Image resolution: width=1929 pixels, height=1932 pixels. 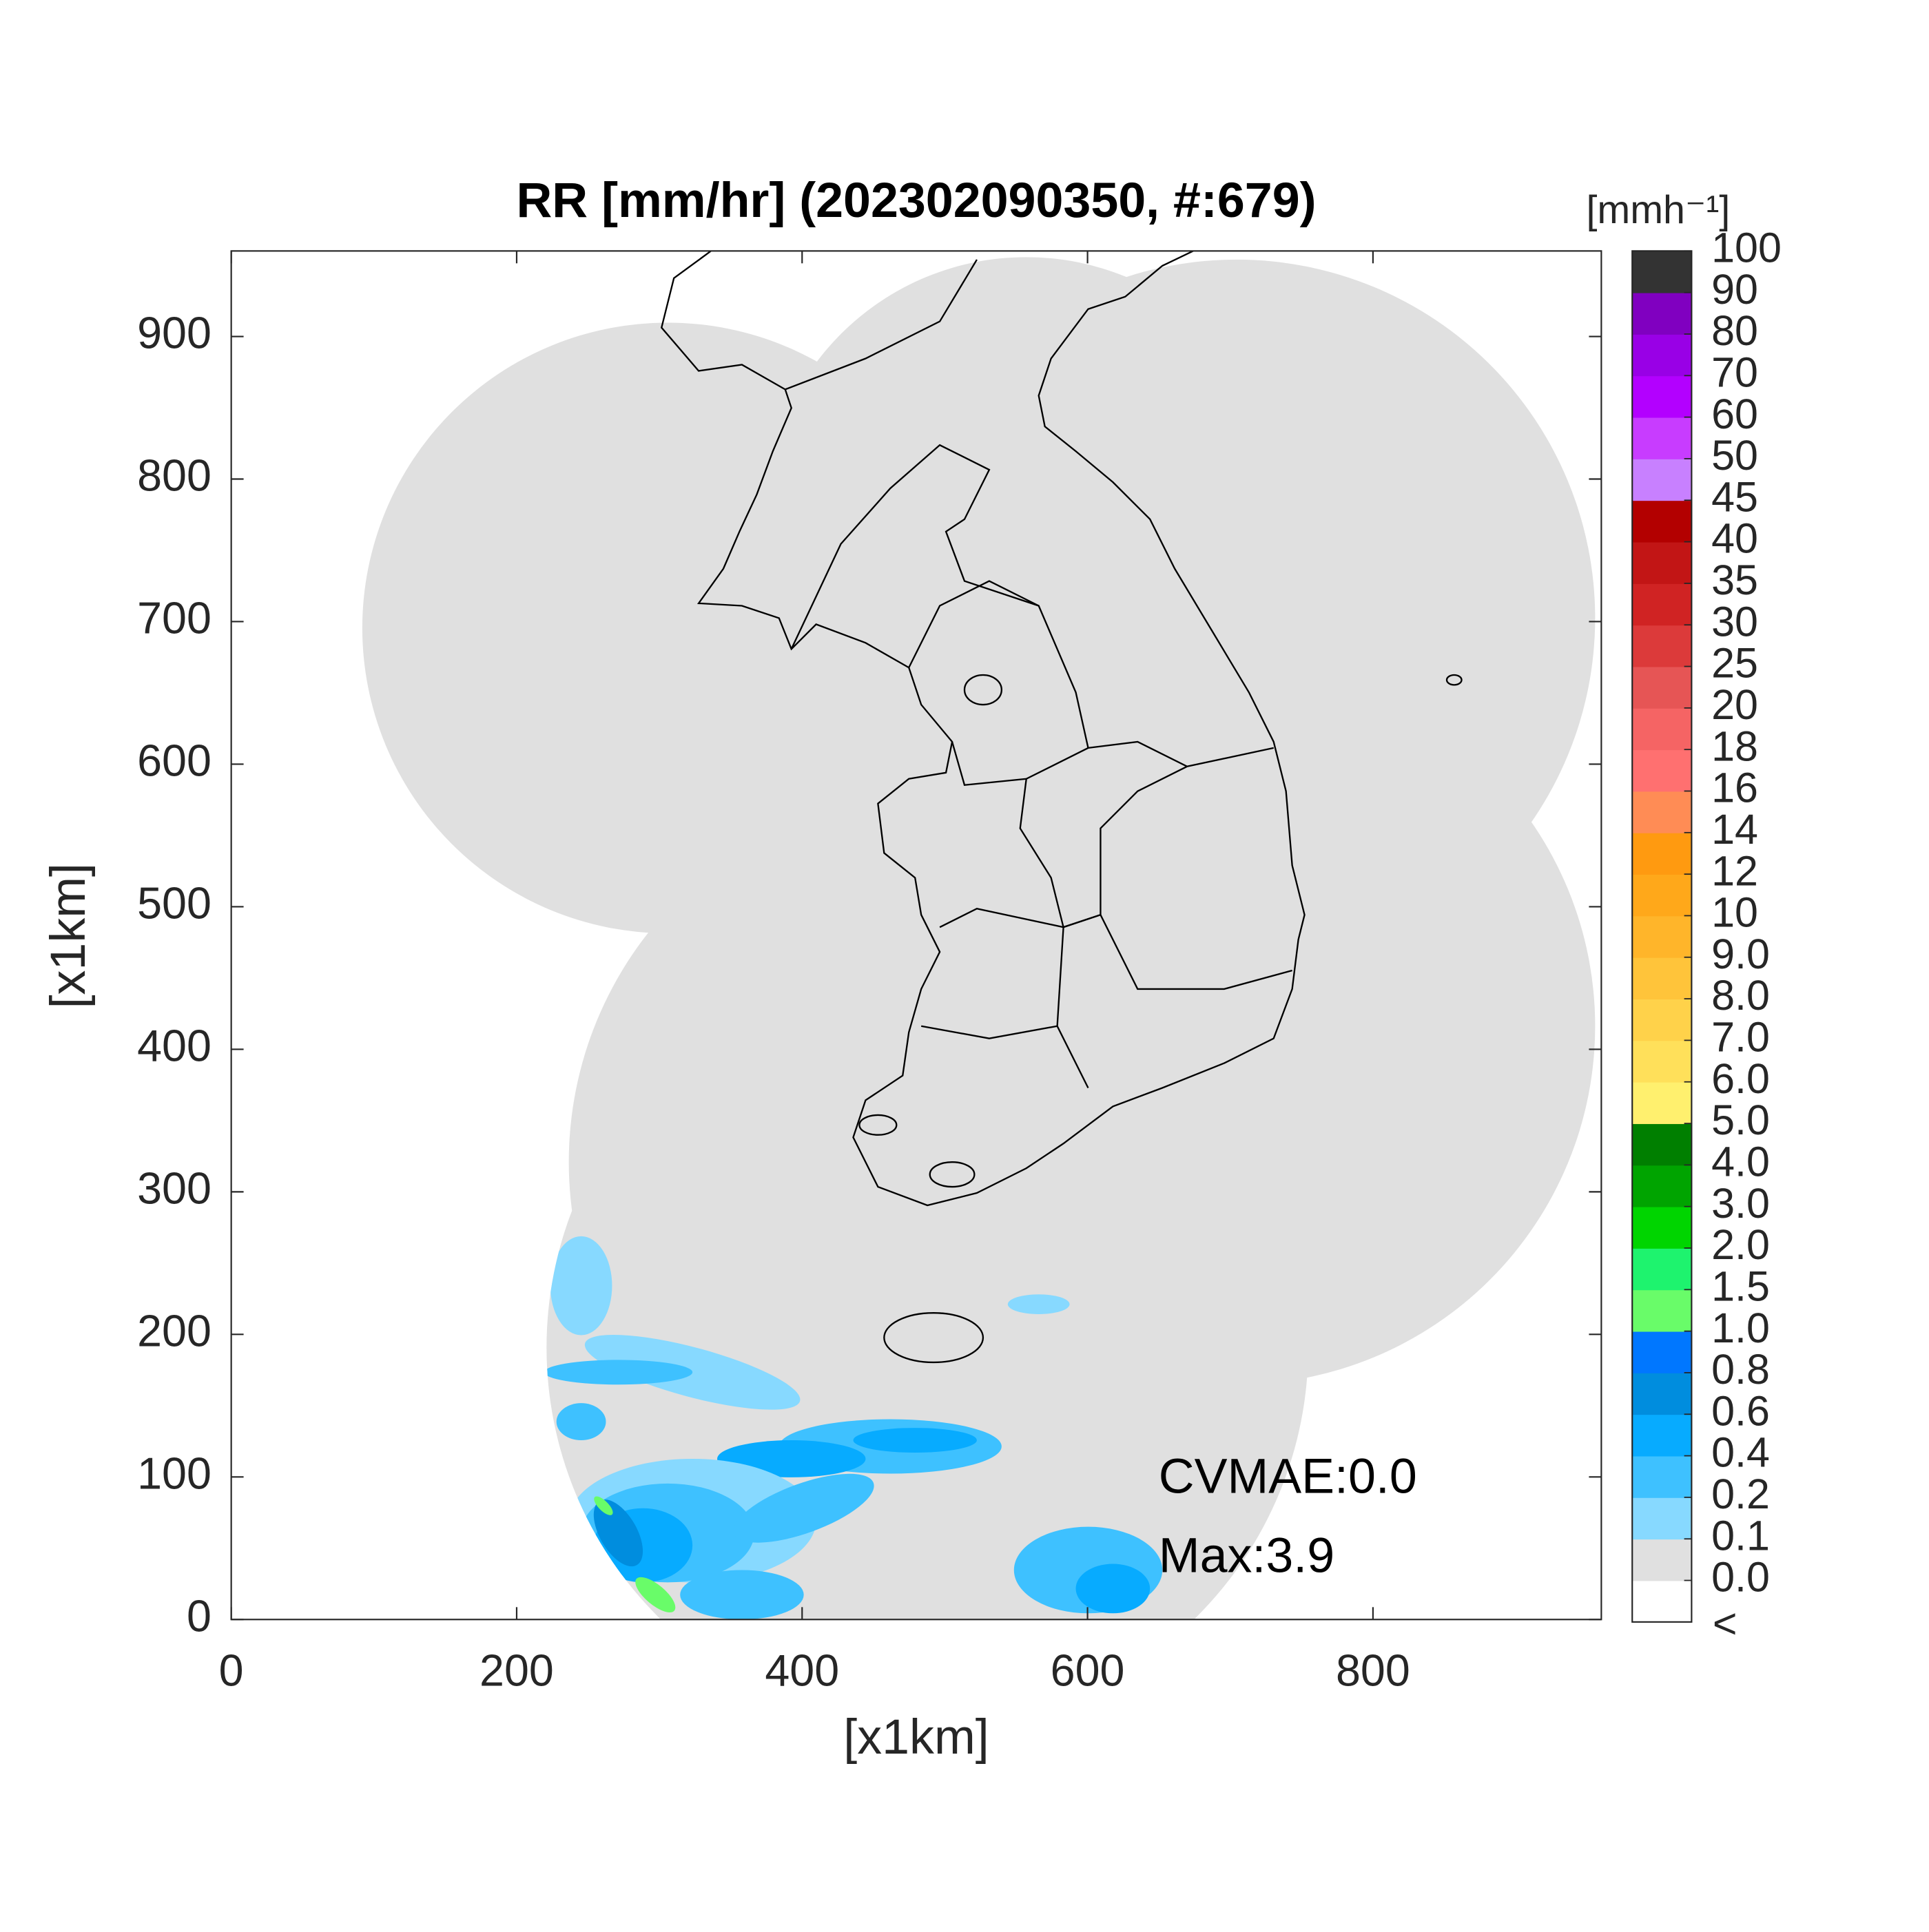 What do you see at coordinates (1734, 330) in the screenshot?
I see `colorbar-tick-label: 80` at bounding box center [1734, 330].